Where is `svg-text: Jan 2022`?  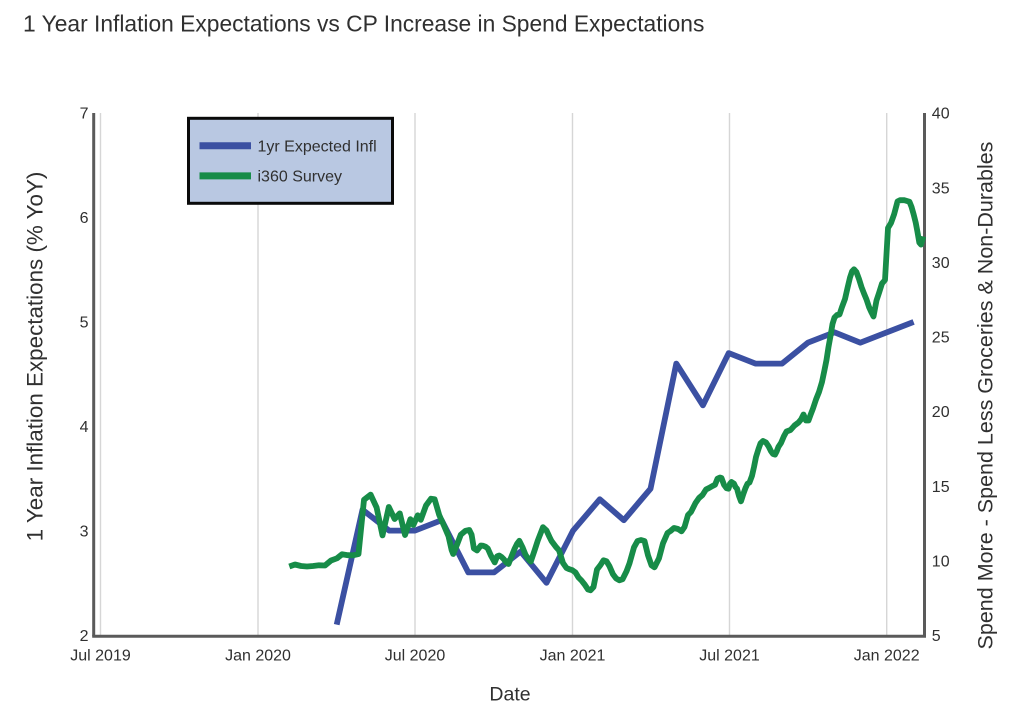 svg-text: Jan 2022 is located at coordinates (887, 656).